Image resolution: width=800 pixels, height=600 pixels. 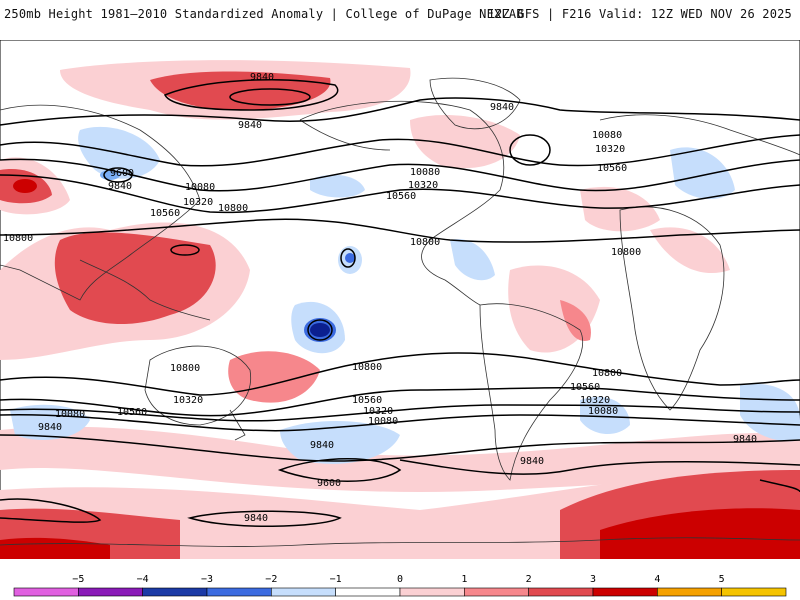 I want to click on anomaly-neg-sh-west, so click(x=50, y=422).